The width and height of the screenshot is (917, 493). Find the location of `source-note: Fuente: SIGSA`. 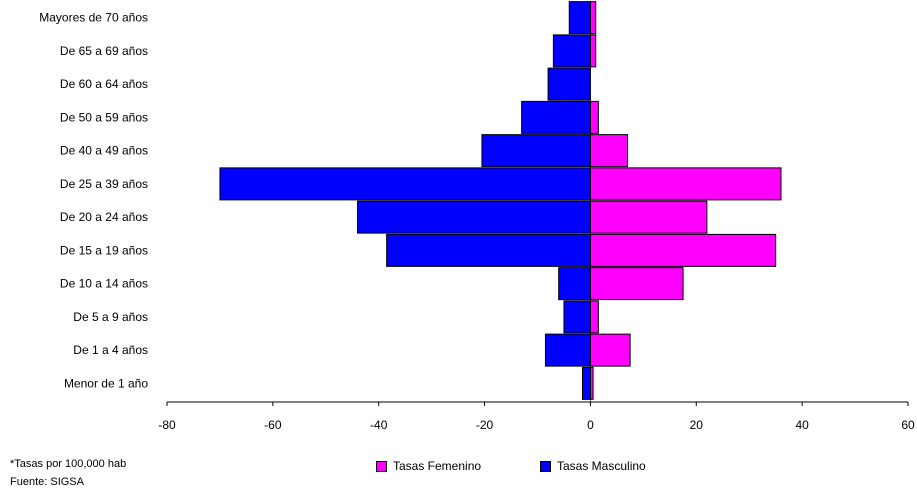

source-note: Fuente: SIGSA is located at coordinates (47, 482).